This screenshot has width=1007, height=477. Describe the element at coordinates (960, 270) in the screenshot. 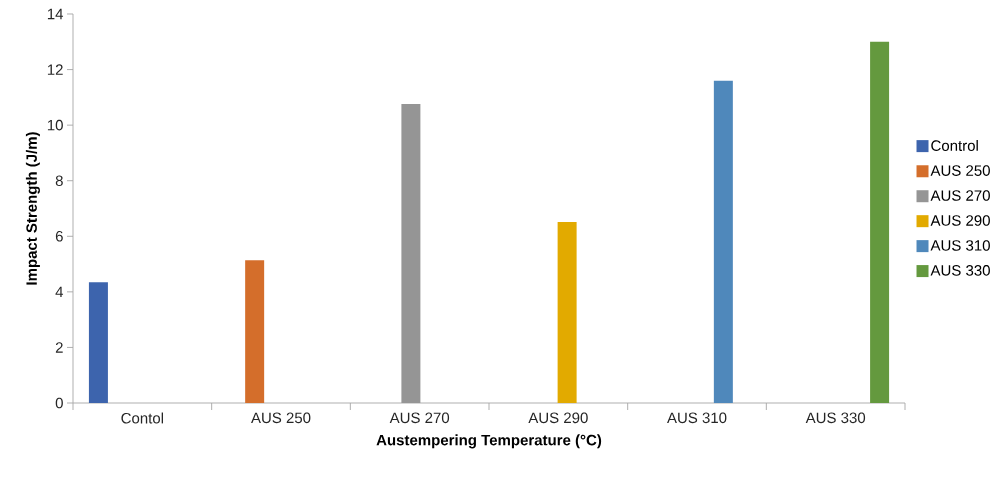

I see `legend-label: AUS 330` at that location.